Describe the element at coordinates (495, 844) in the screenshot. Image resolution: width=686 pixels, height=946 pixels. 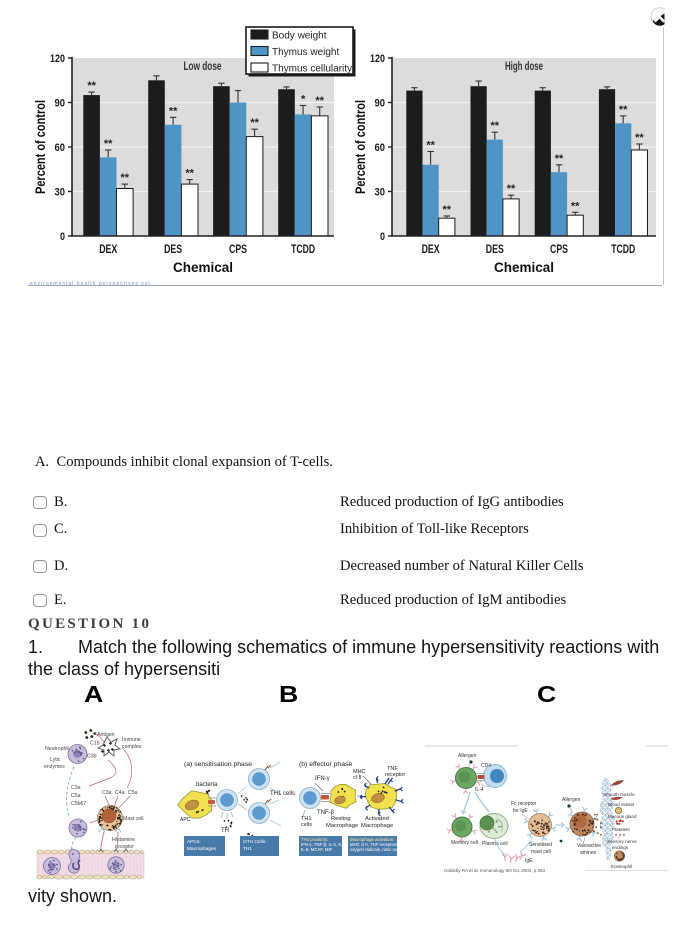
I see `svg-text: Plasma cell` at that location.